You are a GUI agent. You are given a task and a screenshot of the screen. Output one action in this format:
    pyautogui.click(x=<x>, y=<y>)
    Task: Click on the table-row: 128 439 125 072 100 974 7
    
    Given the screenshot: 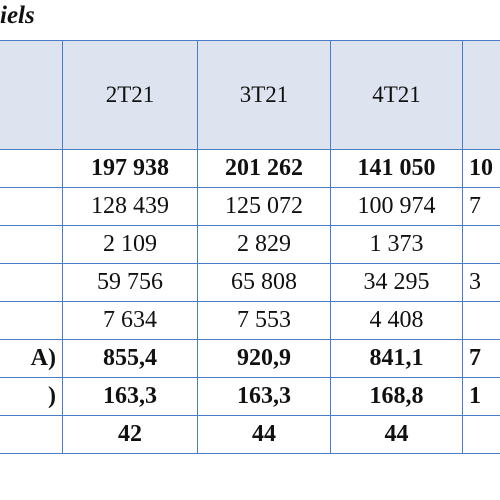 What is the action you would take?
    pyautogui.click(x=250, y=206)
    